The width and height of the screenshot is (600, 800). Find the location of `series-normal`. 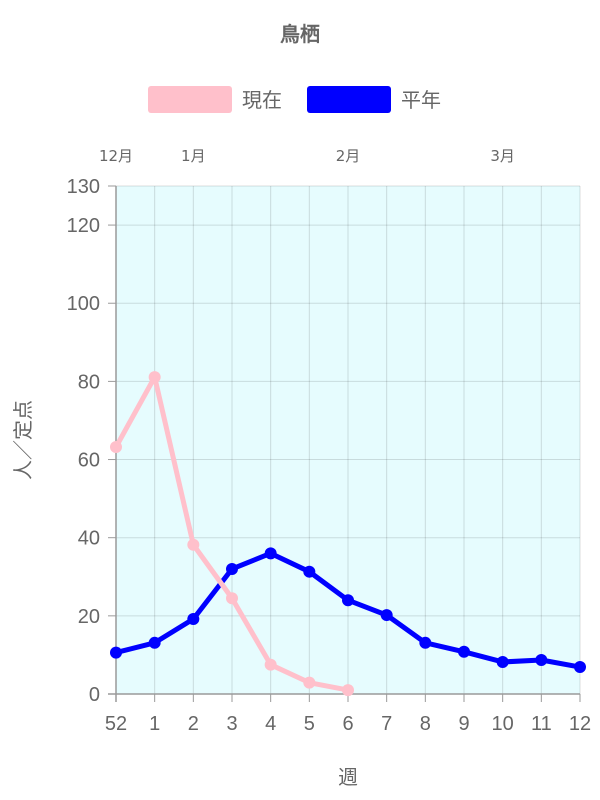

series-normal is located at coordinates (348, 610).